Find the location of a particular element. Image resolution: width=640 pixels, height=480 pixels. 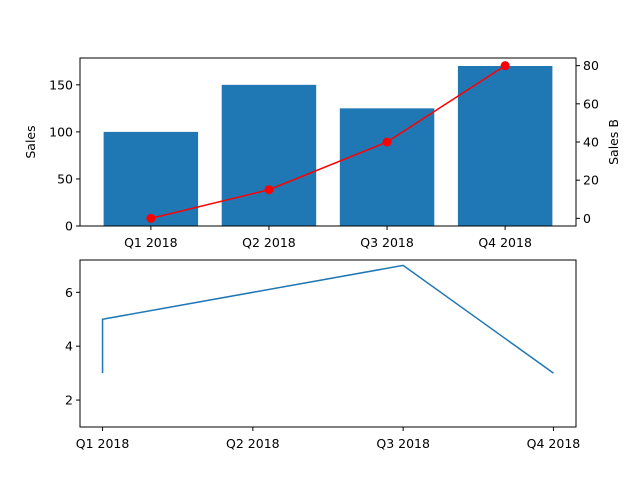

left-tick-label: 6 is located at coordinates (69, 292).